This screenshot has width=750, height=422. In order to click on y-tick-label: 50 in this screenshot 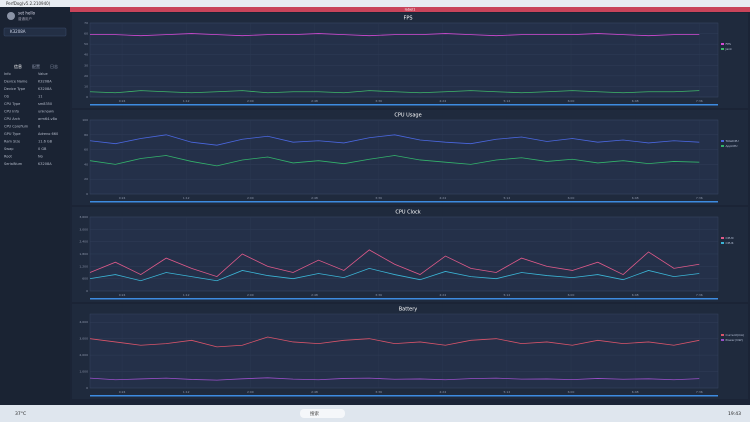, I will do `click(86, 44)`.